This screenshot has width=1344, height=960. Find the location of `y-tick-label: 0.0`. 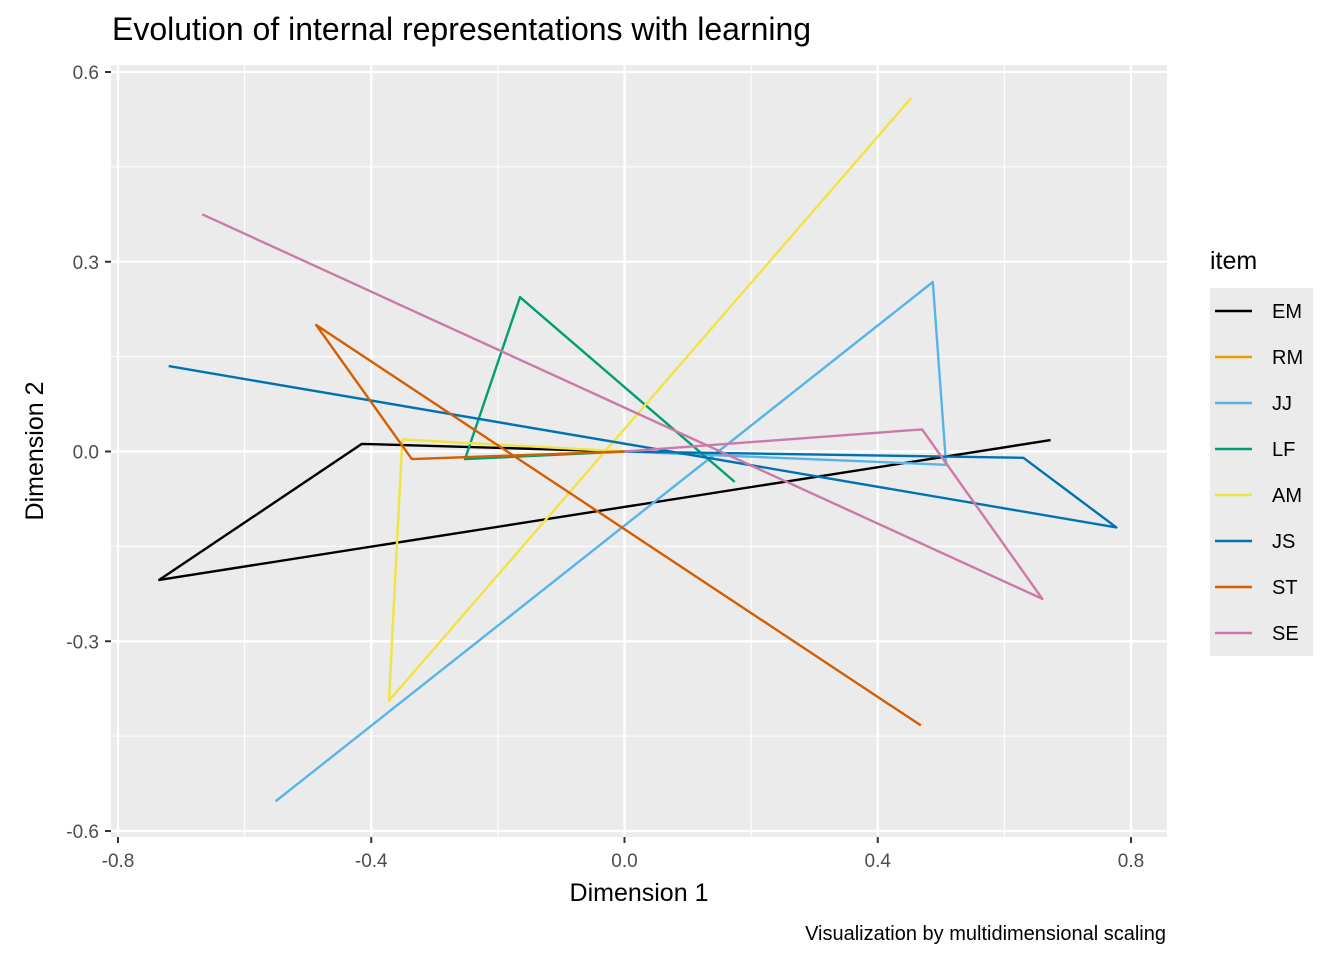

y-tick-label: 0.0 is located at coordinates (86, 453).